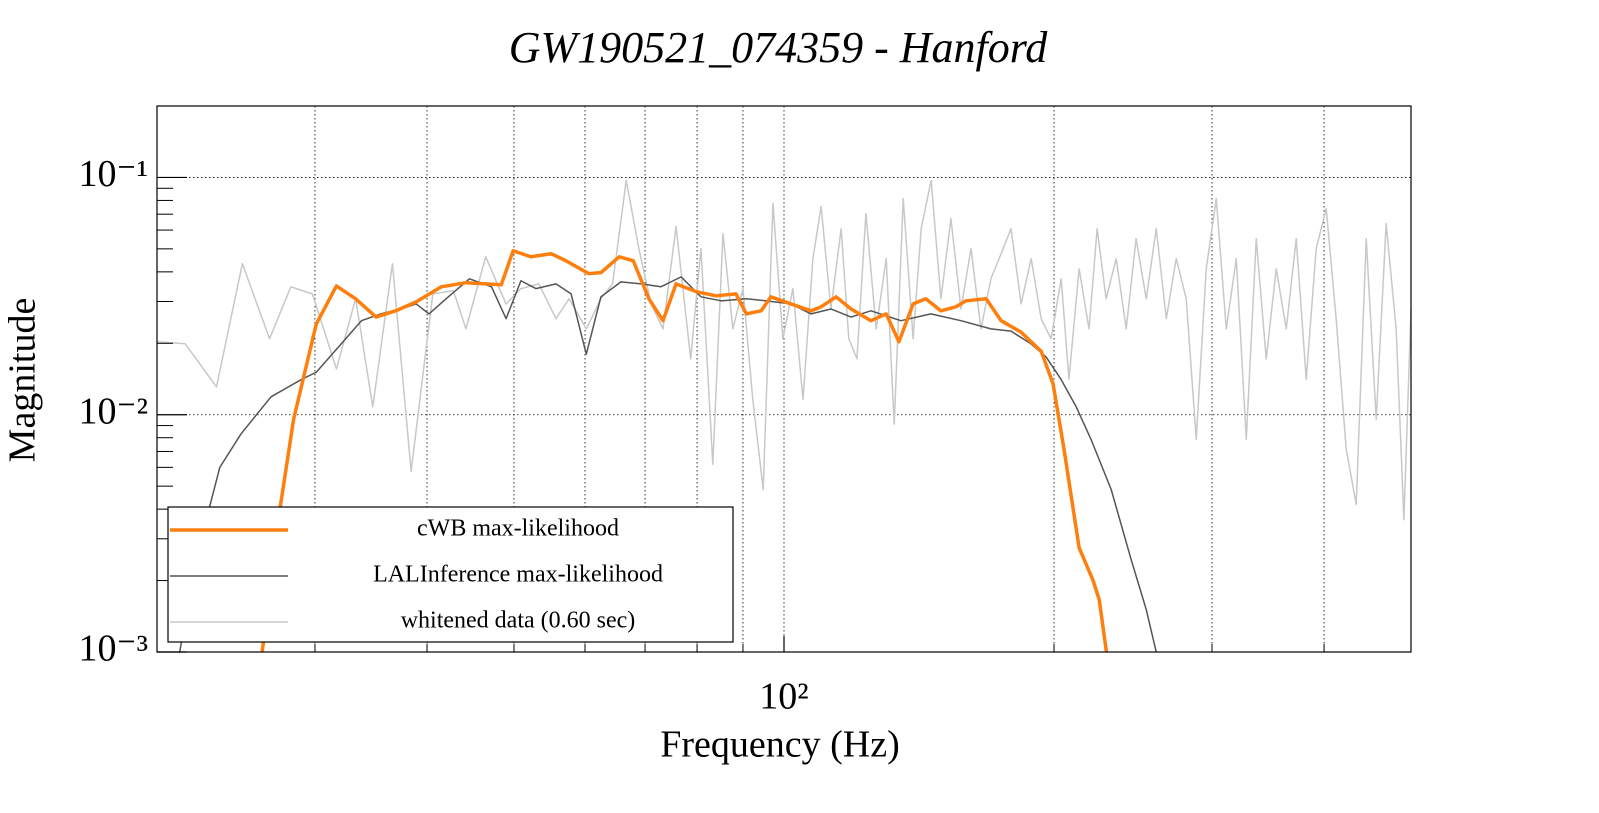 Image resolution: width=1599 pixels, height=813 pixels. Describe the element at coordinates (518, 621) in the screenshot. I see `legend-label: whitened data (0.60 sec)` at that location.